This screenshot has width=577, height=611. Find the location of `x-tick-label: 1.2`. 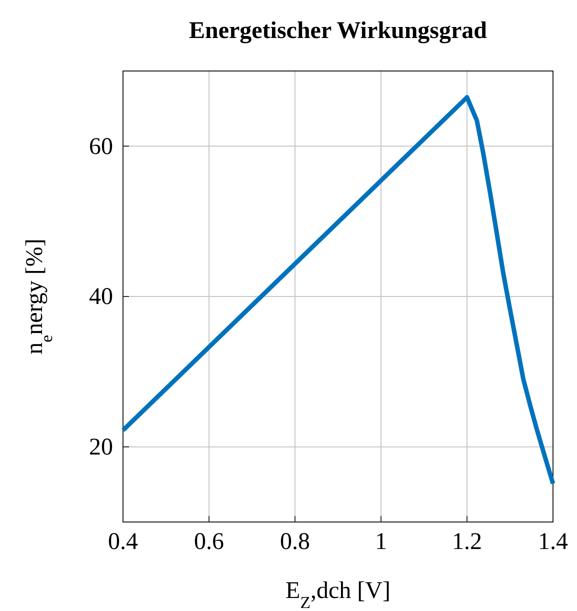

x-tick-label: 1.2 is located at coordinates (467, 542).